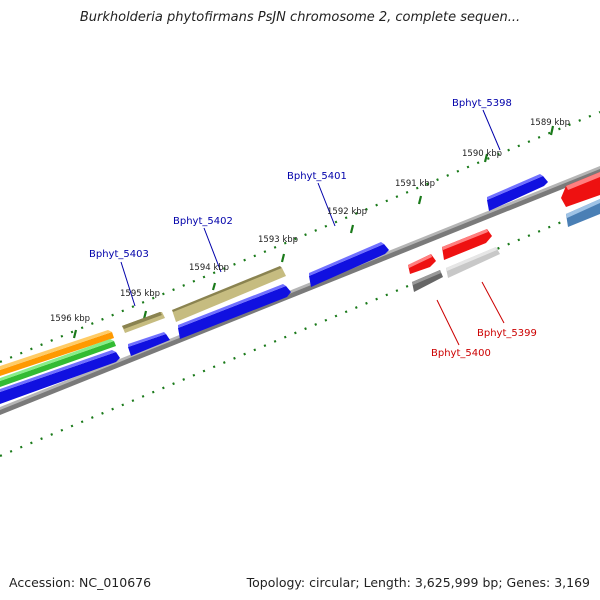 The image size is (600, 600). What do you see at coordinates (278, 240) in the screenshot?
I see `tick-label: 1593 kbp` at bounding box center [278, 240].